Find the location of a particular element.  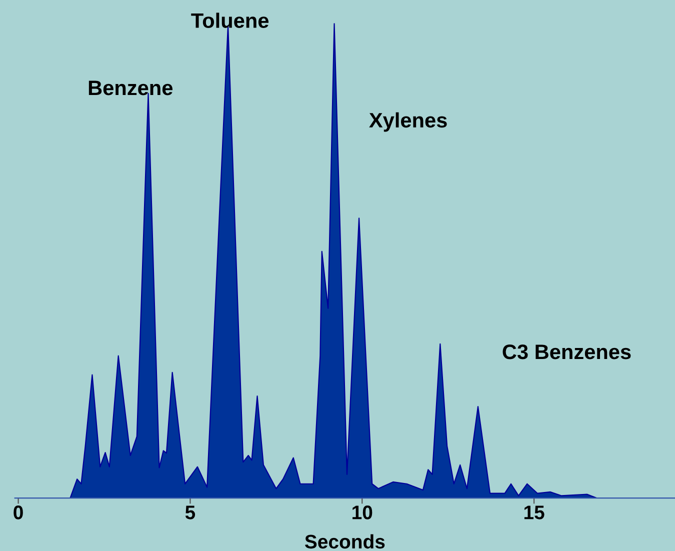

x-tick-label: 0 is located at coordinates (18, 513).